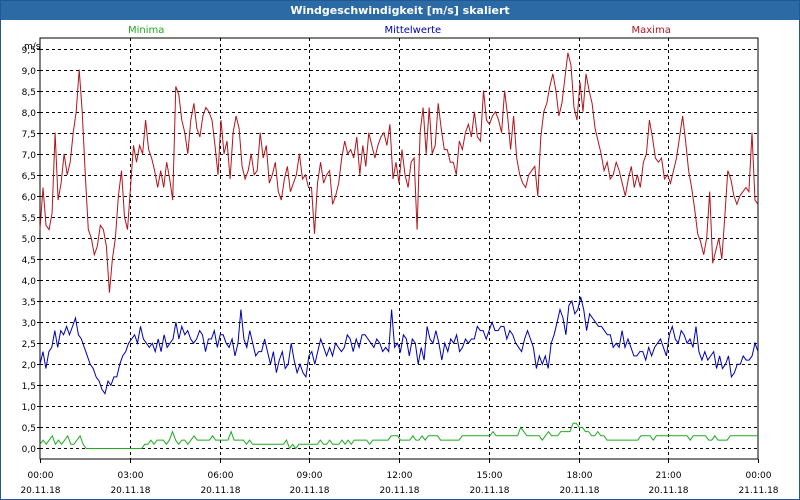 The width and height of the screenshot is (800, 500). What do you see at coordinates (29, 198) in the screenshot?
I see `y-tick-label: 6,0` at bounding box center [29, 198].